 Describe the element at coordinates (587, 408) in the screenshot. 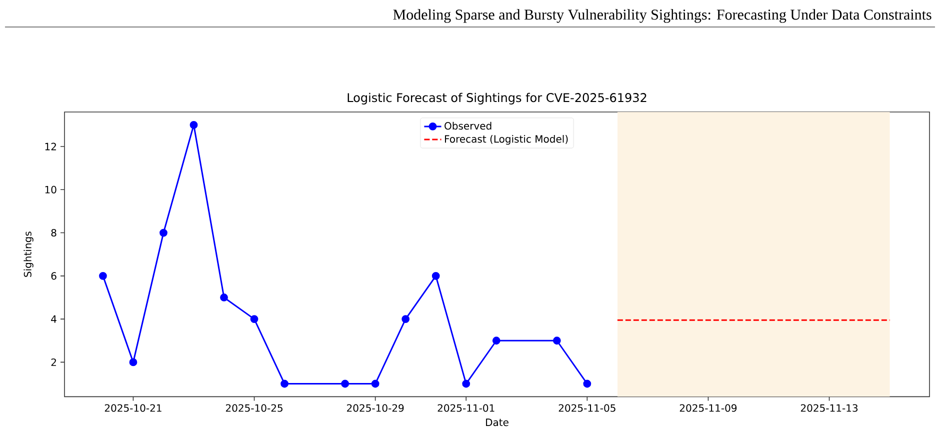

I see `x-tick-label: 2025-11-05` at that location.